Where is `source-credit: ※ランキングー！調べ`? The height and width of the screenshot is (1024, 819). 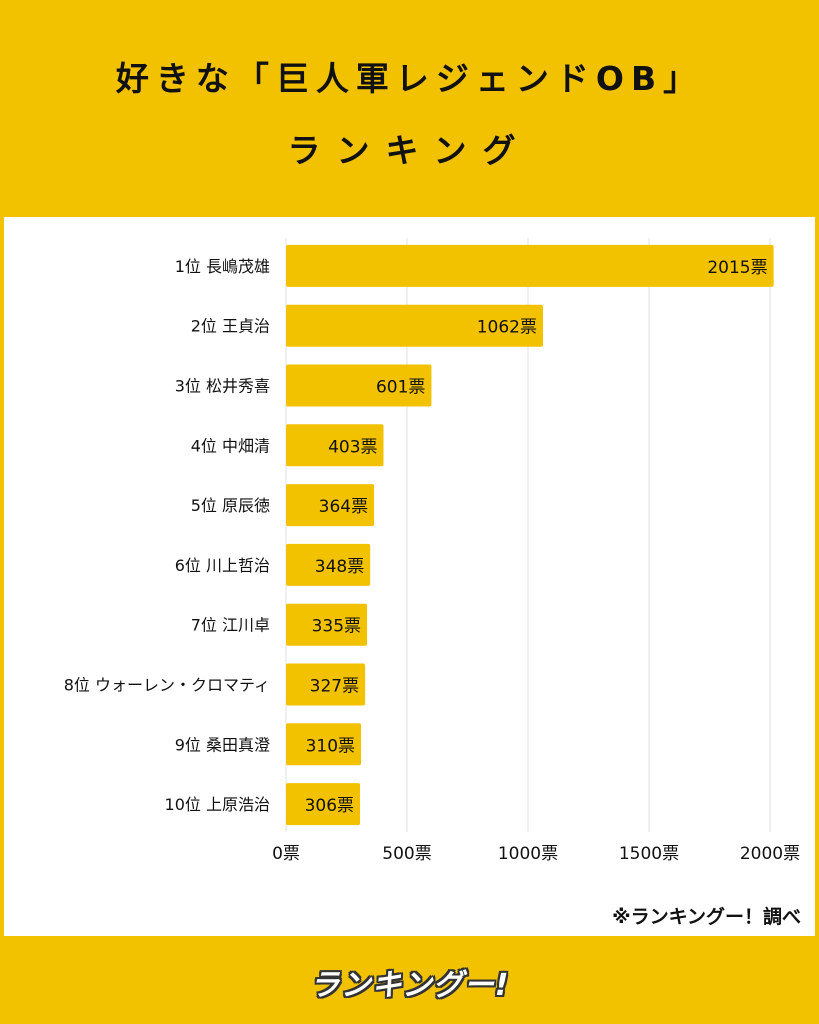 source-credit: ※ランキングー！調べ is located at coordinates (706, 917).